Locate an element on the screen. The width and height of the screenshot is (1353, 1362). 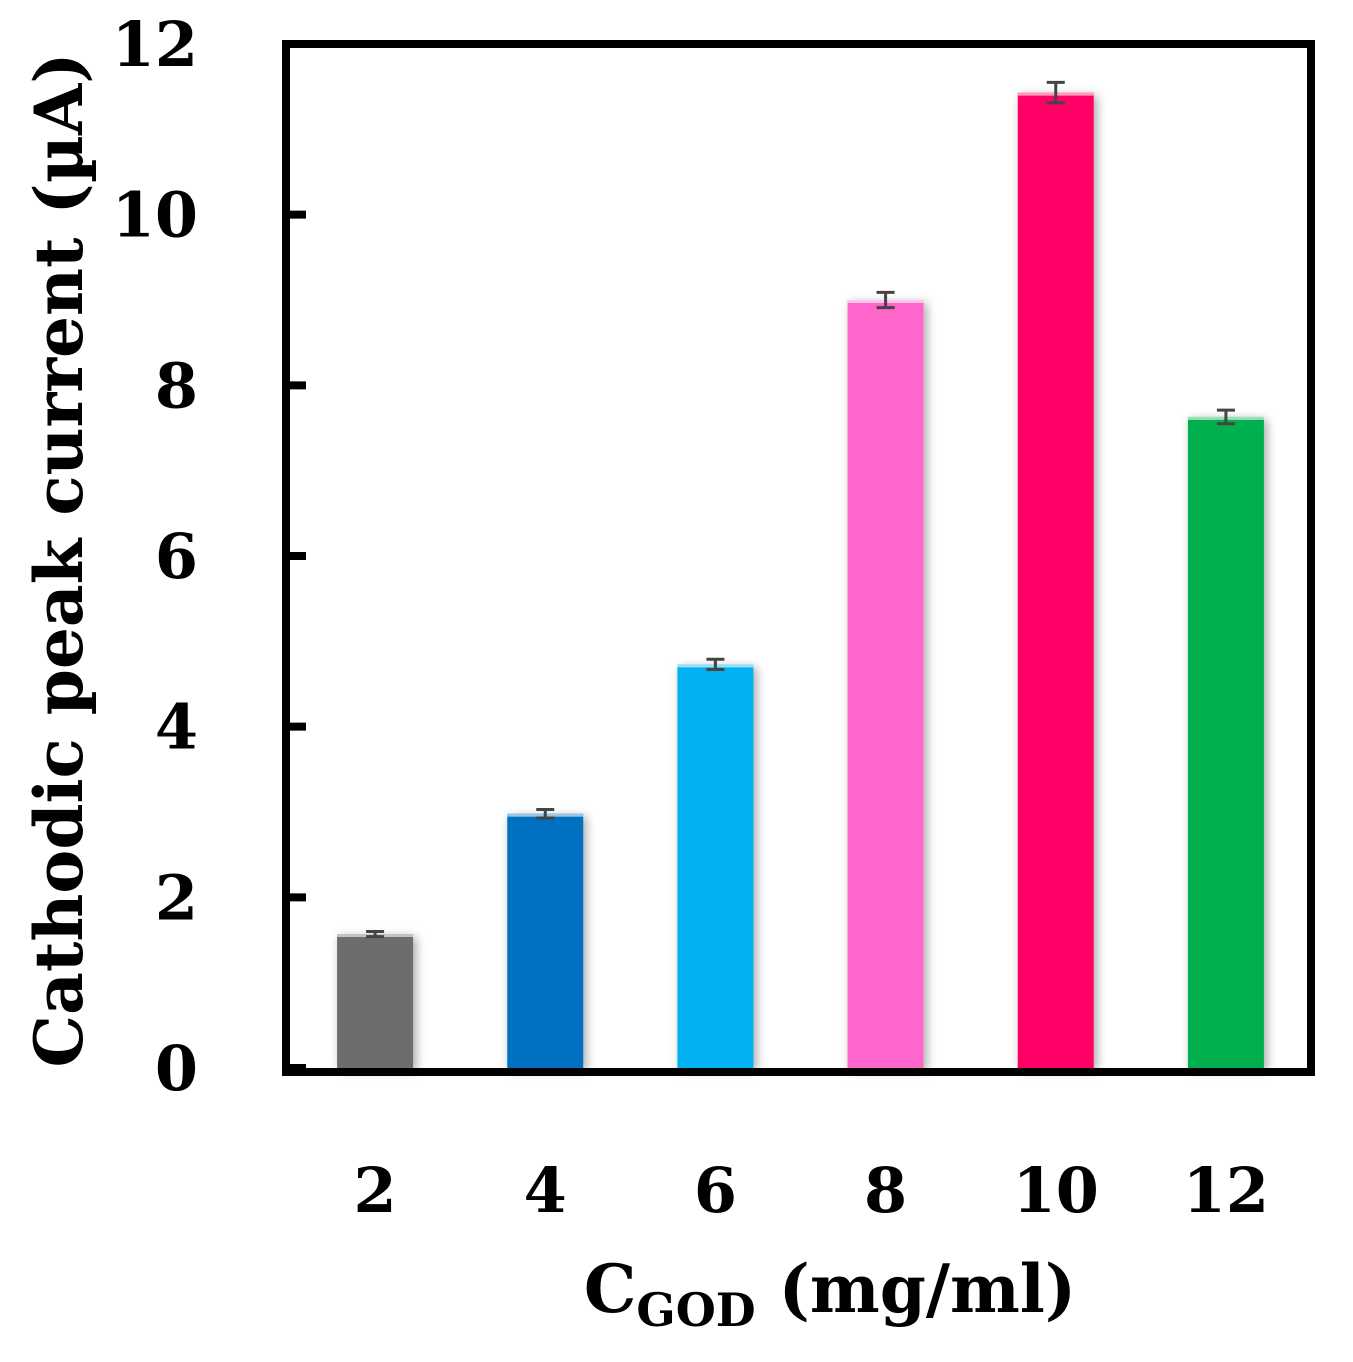
y-tick-label-4: 4 is located at coordinates (176, 727).